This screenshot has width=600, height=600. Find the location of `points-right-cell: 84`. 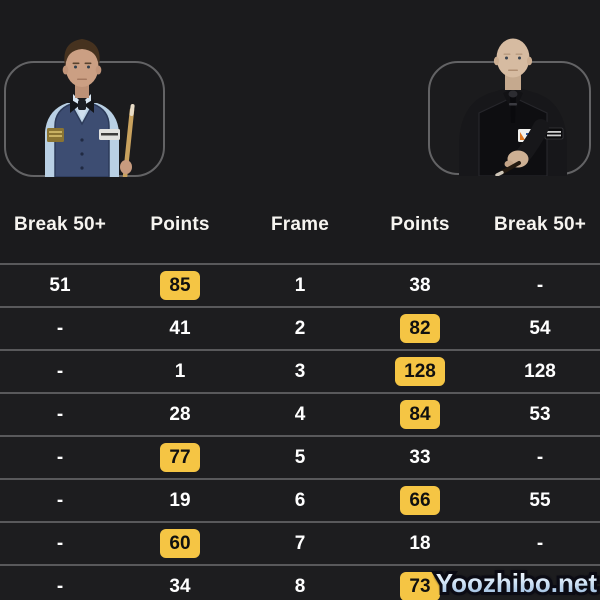

points-right-cell: 84 is located at coordinates (420, 414).